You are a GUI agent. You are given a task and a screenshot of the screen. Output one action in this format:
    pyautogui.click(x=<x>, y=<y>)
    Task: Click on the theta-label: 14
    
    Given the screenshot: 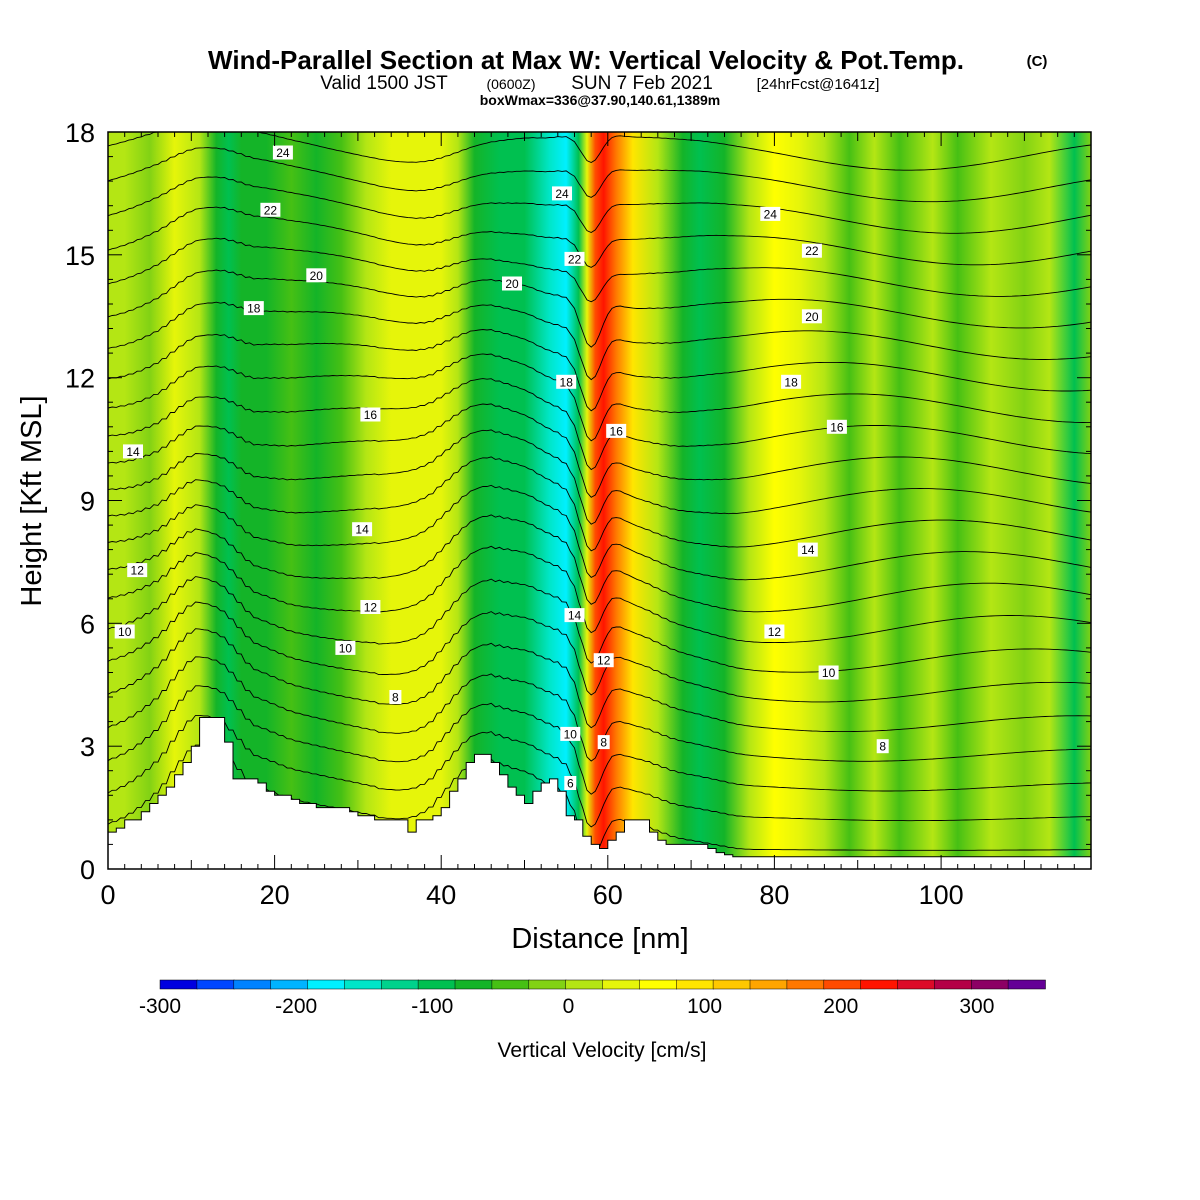 What is the action you would take?
    pyautogui.click(x=362, y=529)
    